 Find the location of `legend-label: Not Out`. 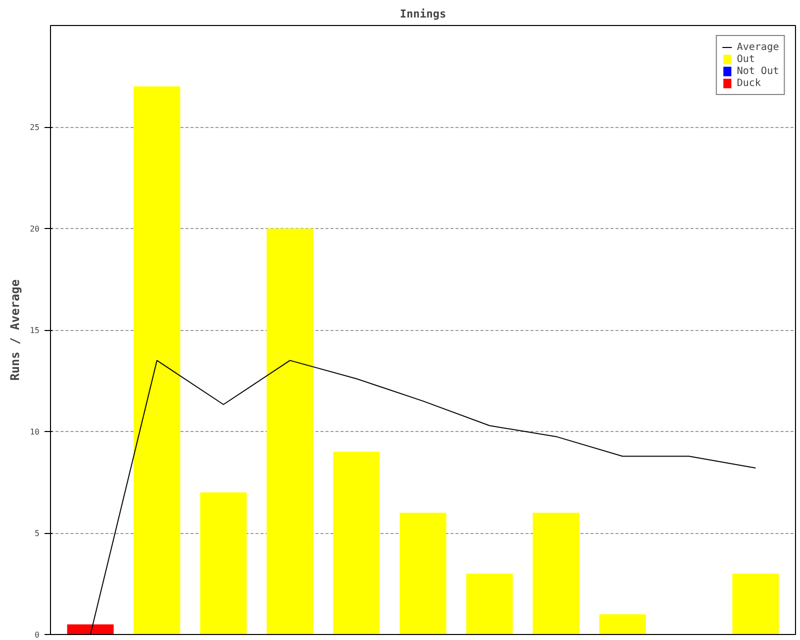

legend-label: Not Out is located at coordinates (757, 71).